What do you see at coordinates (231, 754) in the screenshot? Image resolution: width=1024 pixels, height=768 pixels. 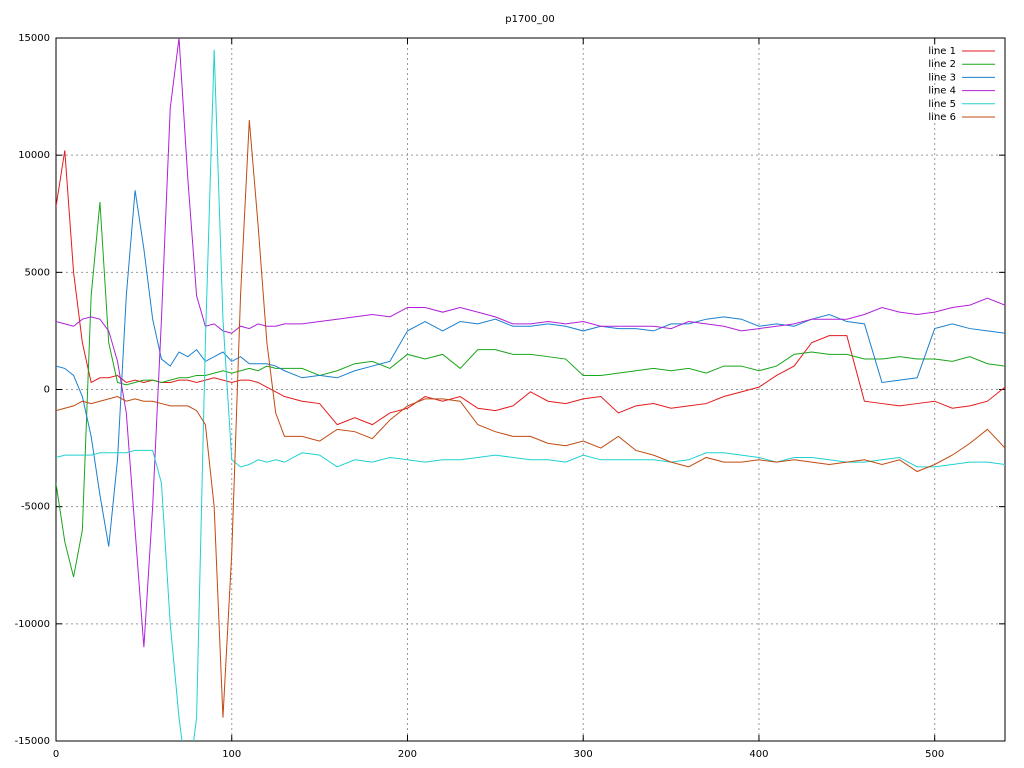 I see `x-tick-label: 100` at bounding box center [231, 754].